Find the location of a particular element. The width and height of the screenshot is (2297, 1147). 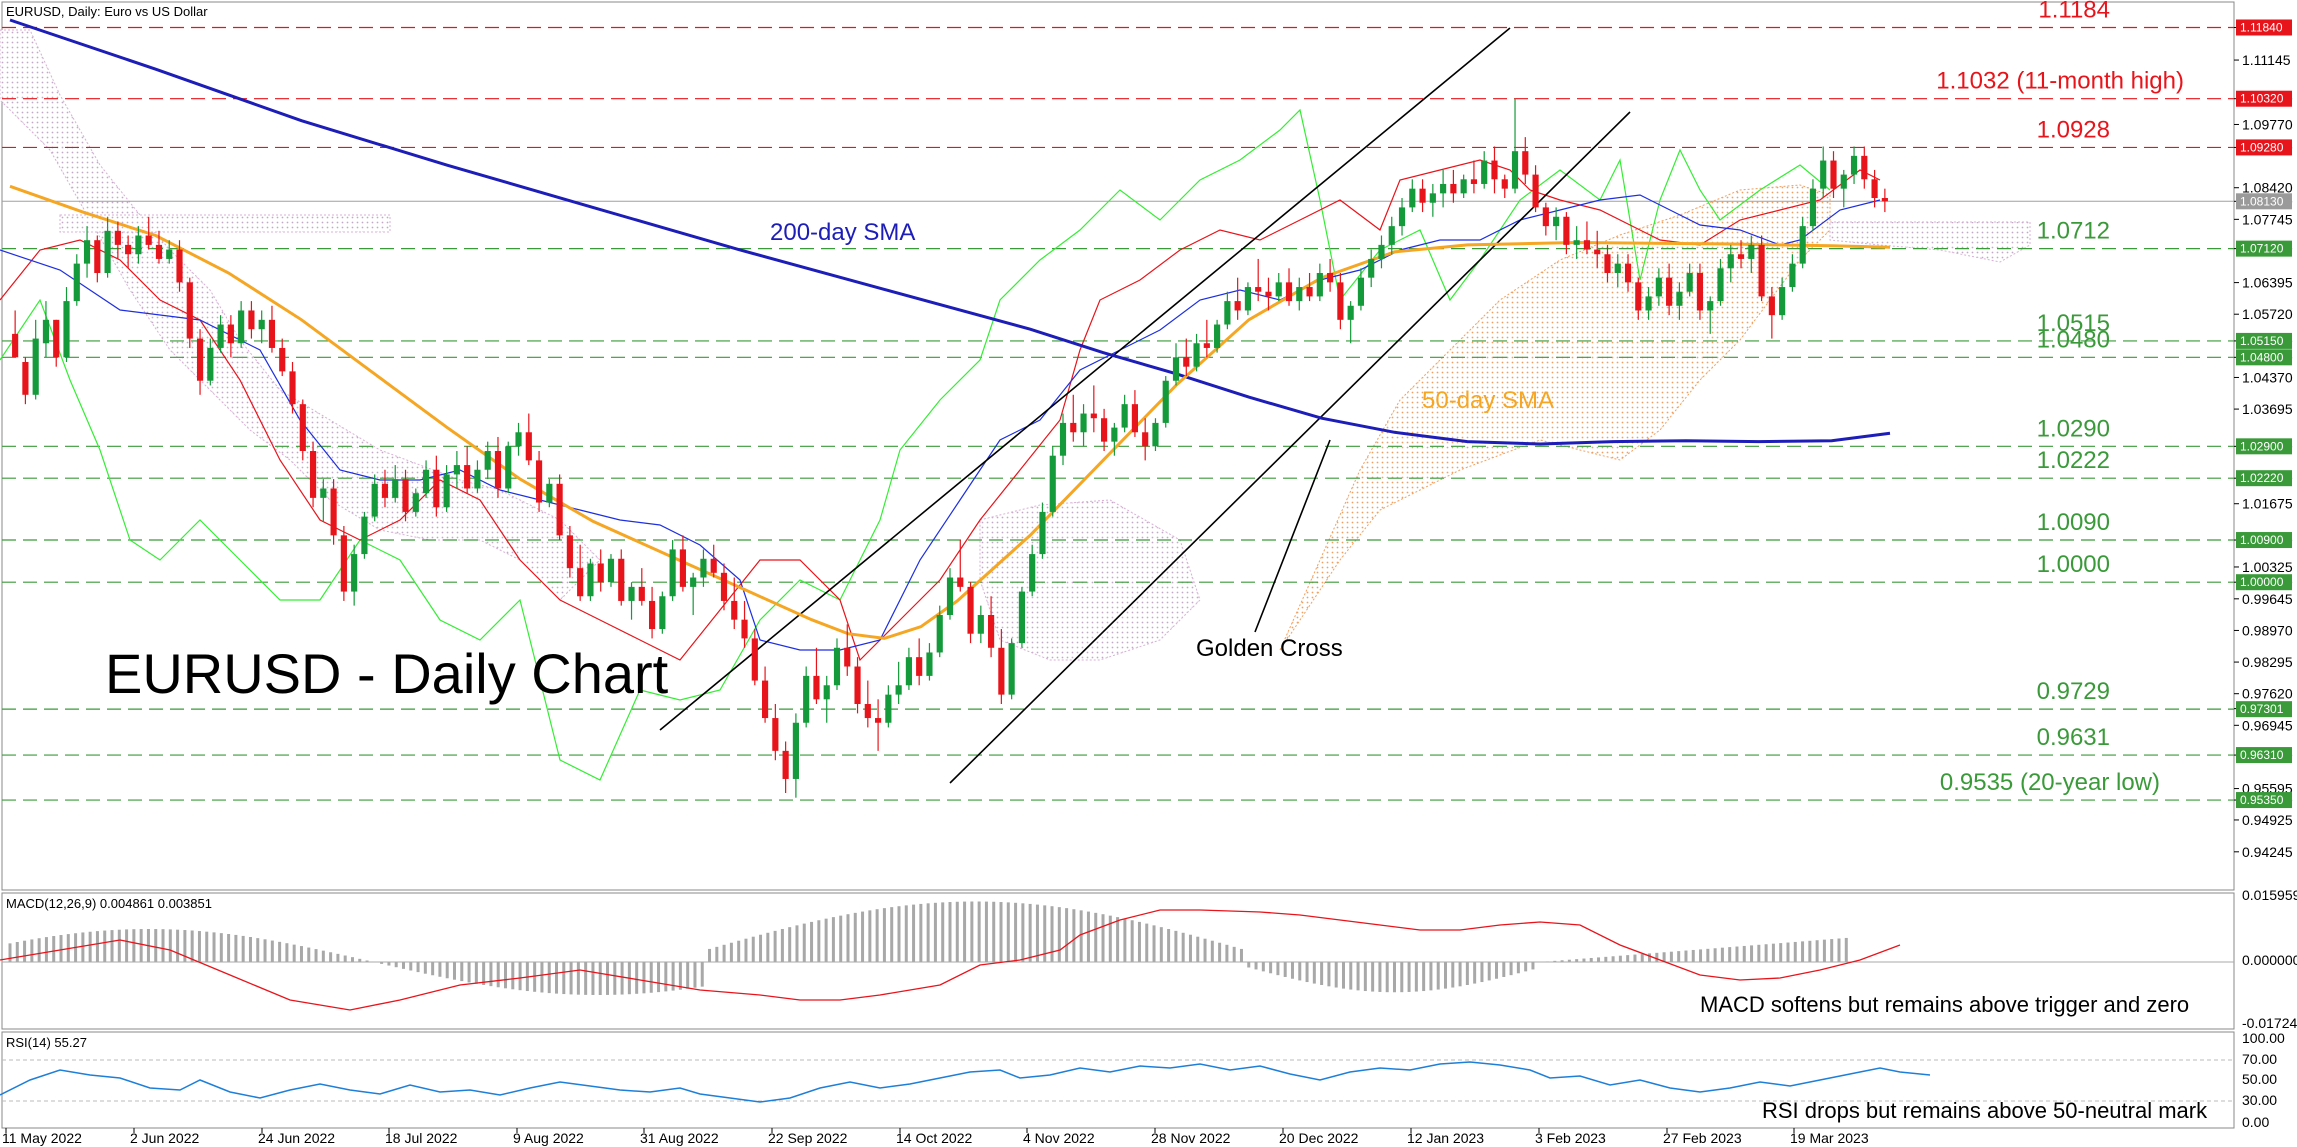

y-tick-label: 0.94245 is located at coordinates (2267, 852).